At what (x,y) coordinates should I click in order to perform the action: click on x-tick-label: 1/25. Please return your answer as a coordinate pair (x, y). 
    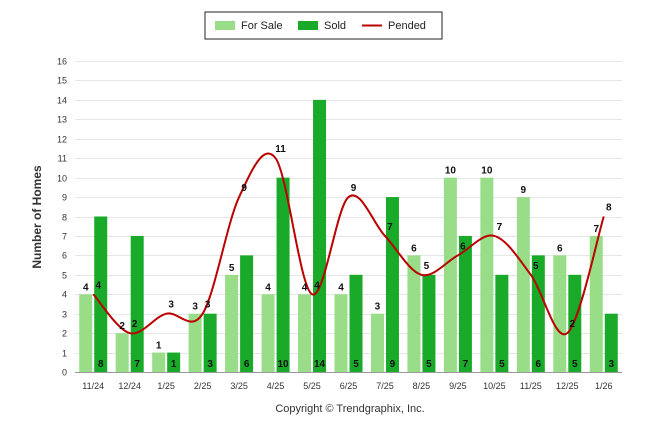
    Looking at the image, I should click on (166, 386).